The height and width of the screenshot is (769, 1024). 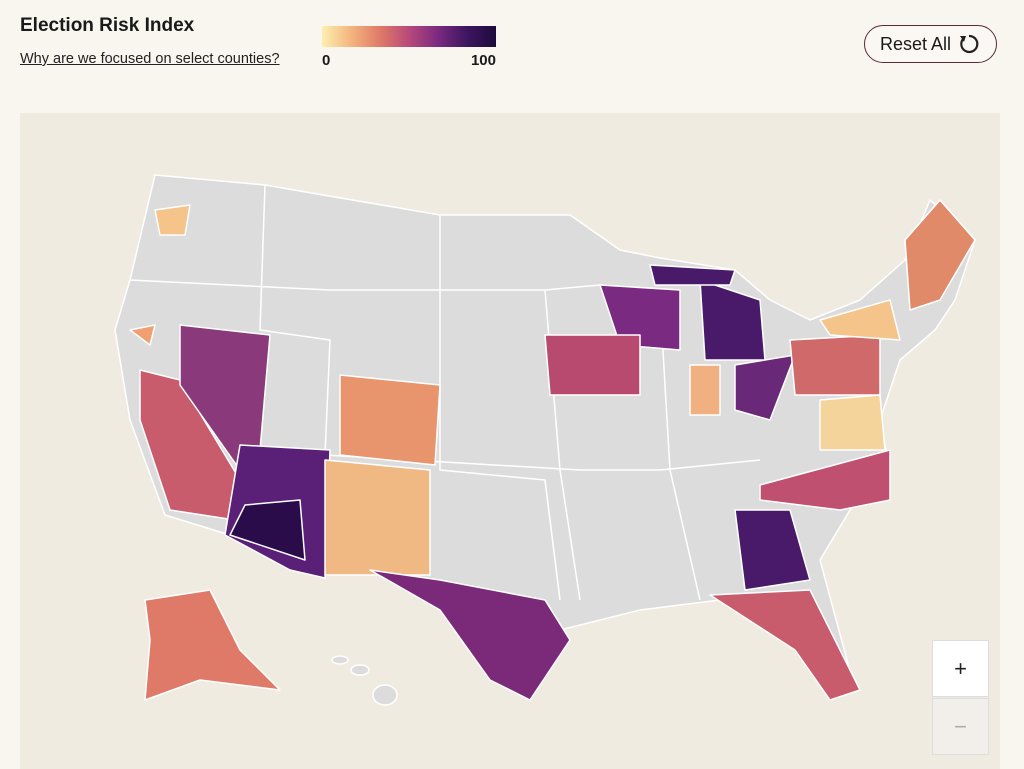 I want to click on region-pennsylvania, so click(x=835, y=365).